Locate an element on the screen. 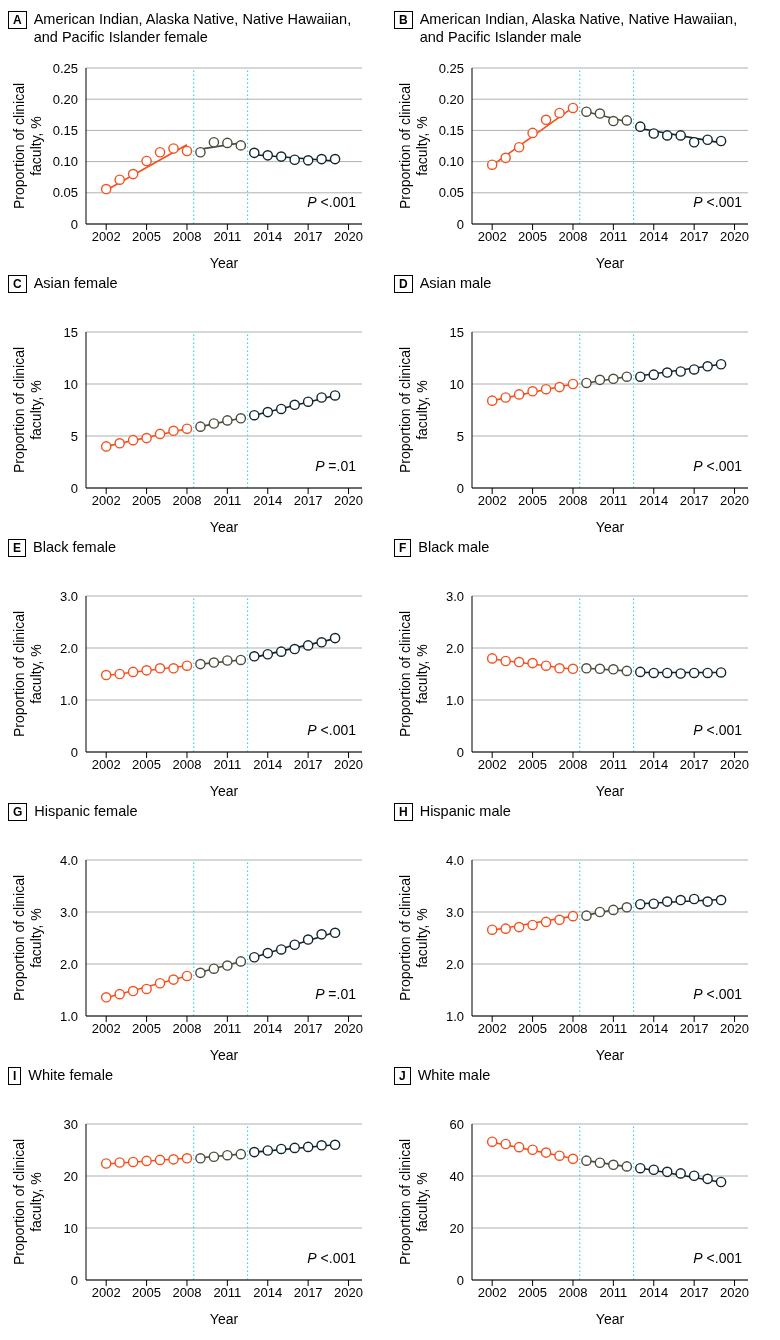 The image size is (780, 1340). y-tick-label: 20 is located at coordinates (70, 1176).